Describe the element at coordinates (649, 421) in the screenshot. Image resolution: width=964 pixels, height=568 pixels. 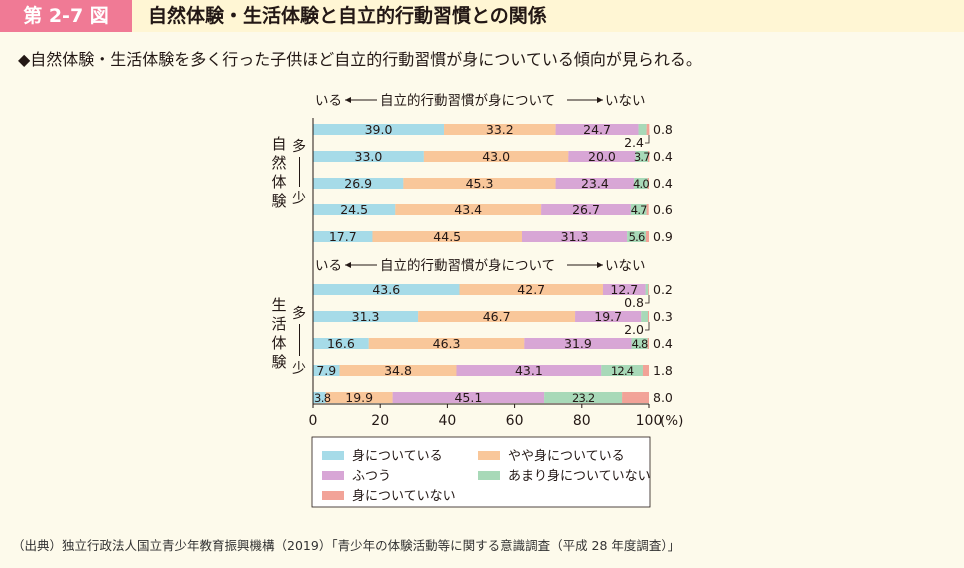
I see `x-tick-label: 100` at that location.